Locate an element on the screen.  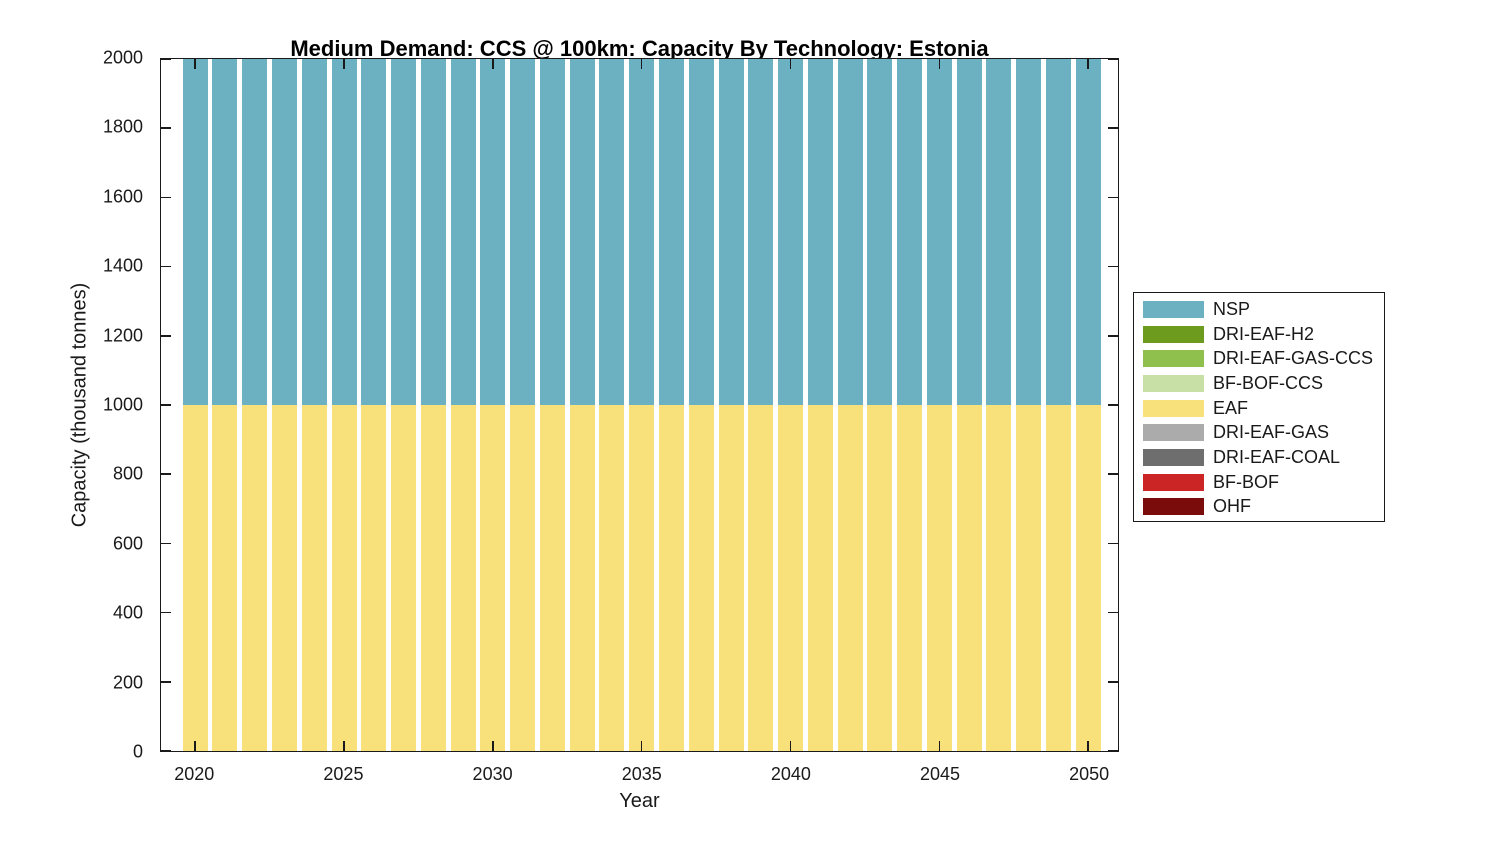
y-tick-label: 1600 is located at coordinates (122, 196).